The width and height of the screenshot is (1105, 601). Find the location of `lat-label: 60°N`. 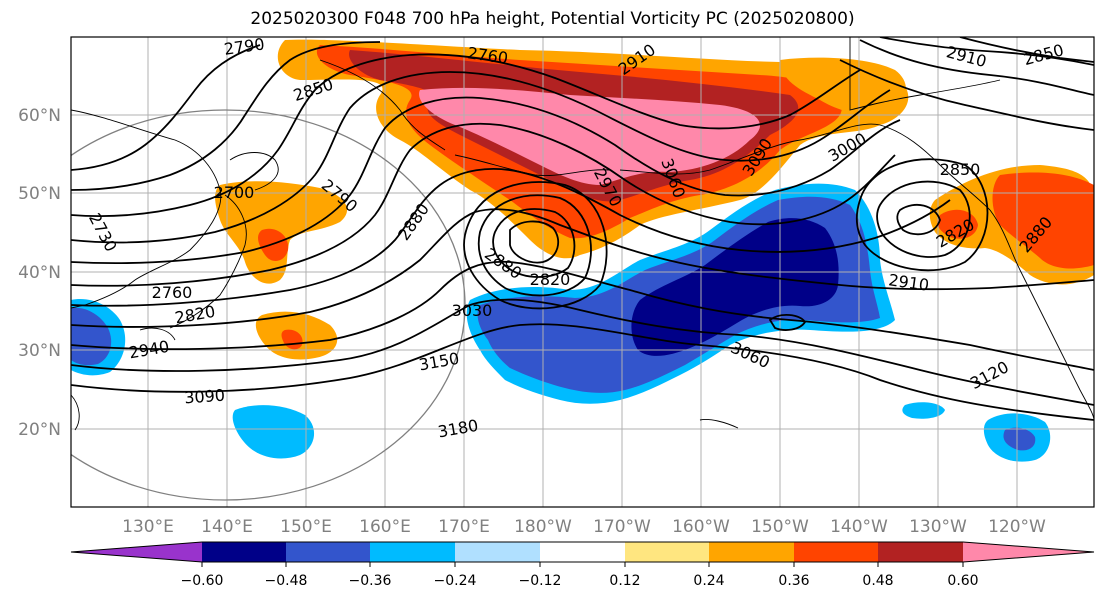

lat-label: 60°N is located at coordinates (39, 116).